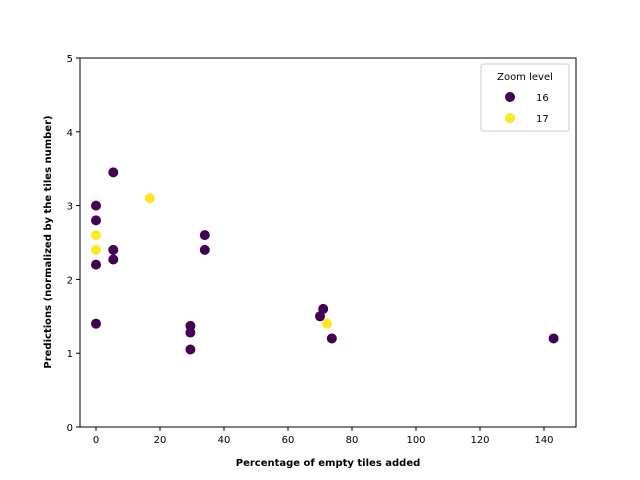 Image resolution: width=640 pixels, height=480 pixels. What do you see at coordinates (525, 77) in the screenshot?
I see `legend-title: Zoom level` at bounding box center [525, 77].